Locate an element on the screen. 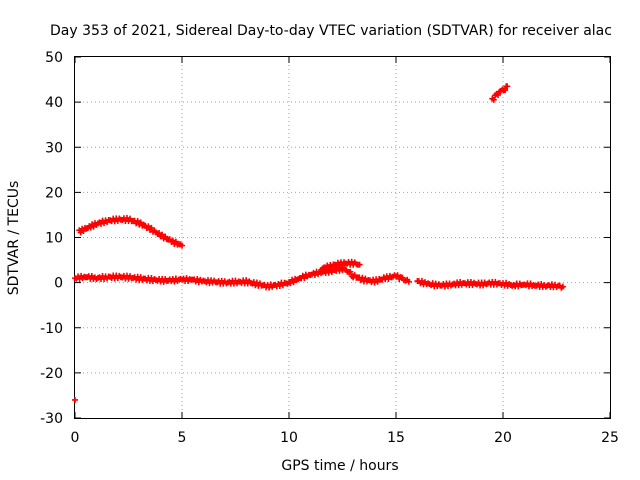  x-tick-label: 20 is located at coordinates (503, 438).